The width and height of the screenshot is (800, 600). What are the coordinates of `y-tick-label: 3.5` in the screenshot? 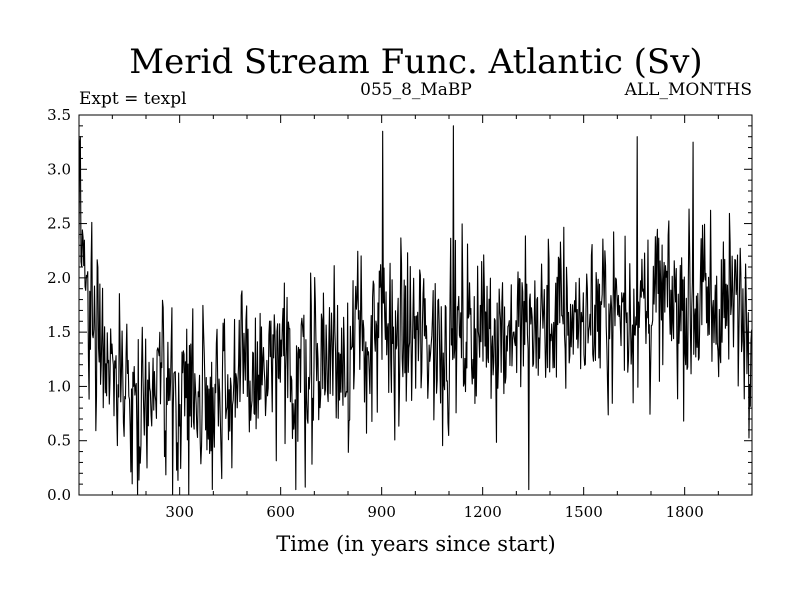 It's located at (59, 115).